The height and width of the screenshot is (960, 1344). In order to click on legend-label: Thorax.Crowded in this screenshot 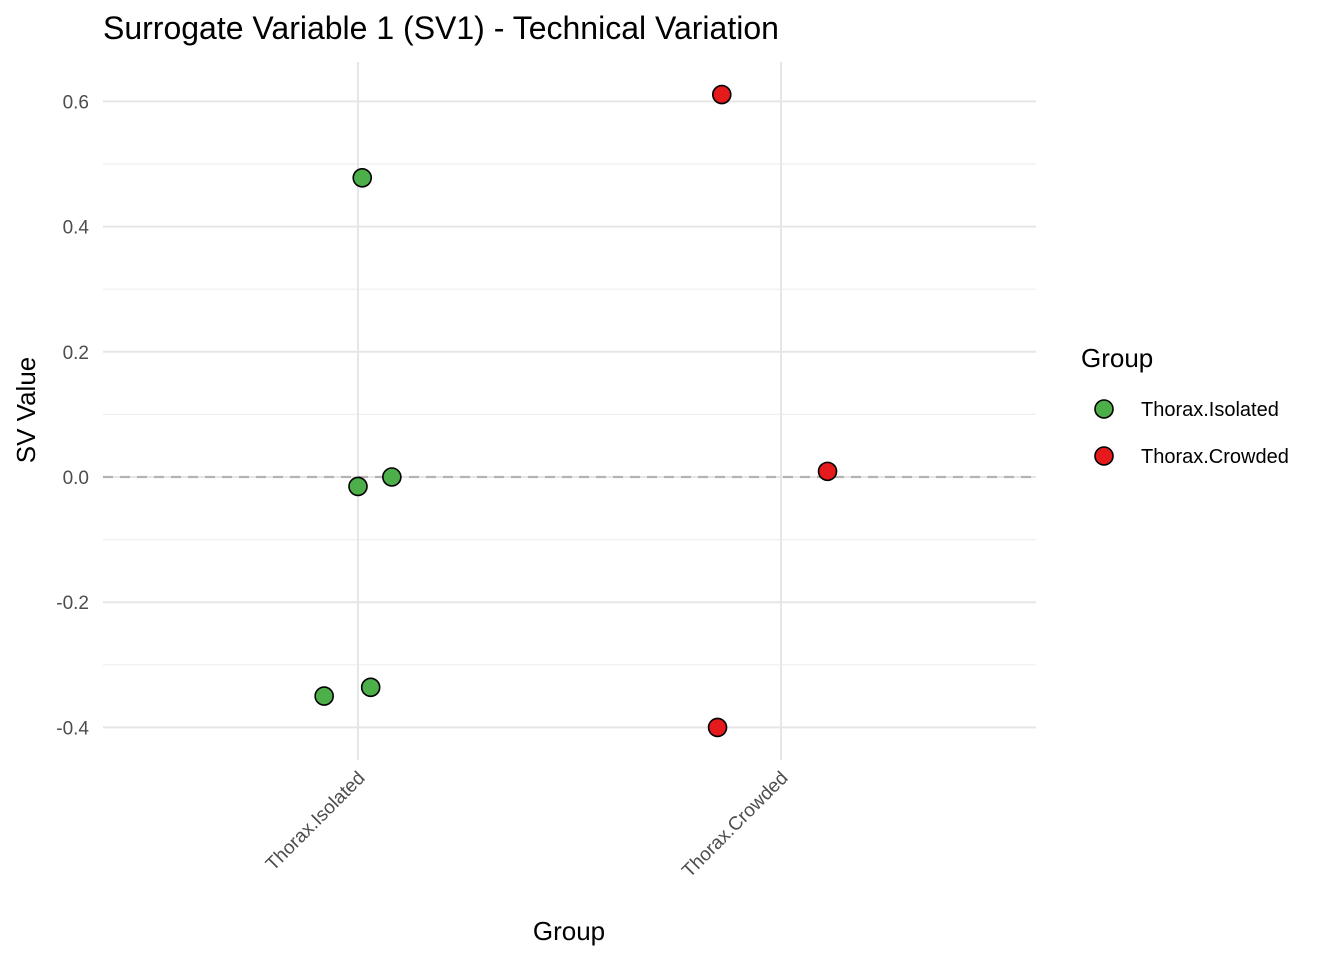, I will do `click(1215, 457)`.